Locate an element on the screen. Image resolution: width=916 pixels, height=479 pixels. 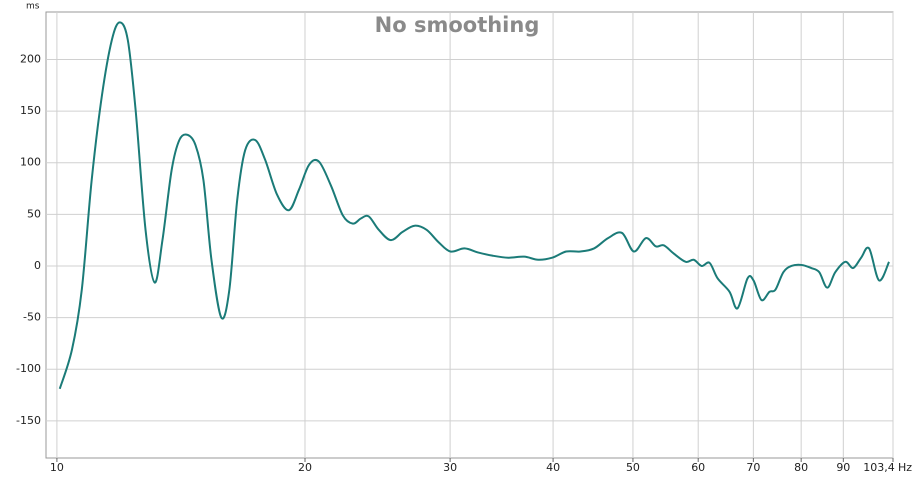
y-tick-label: -100 is located at coordinates (28, 368).